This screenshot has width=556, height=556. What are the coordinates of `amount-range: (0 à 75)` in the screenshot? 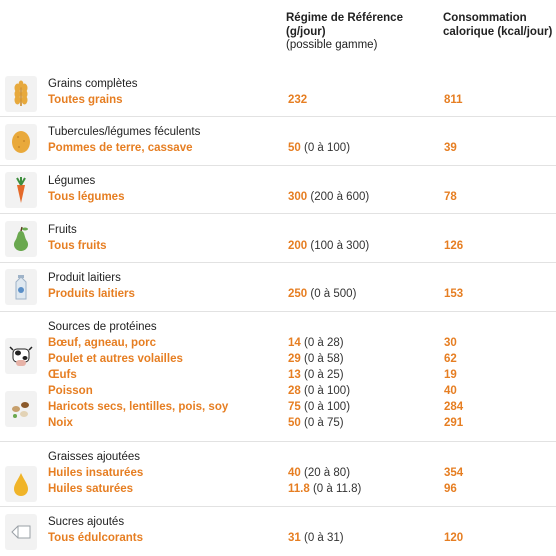 It's located at (322, 423).